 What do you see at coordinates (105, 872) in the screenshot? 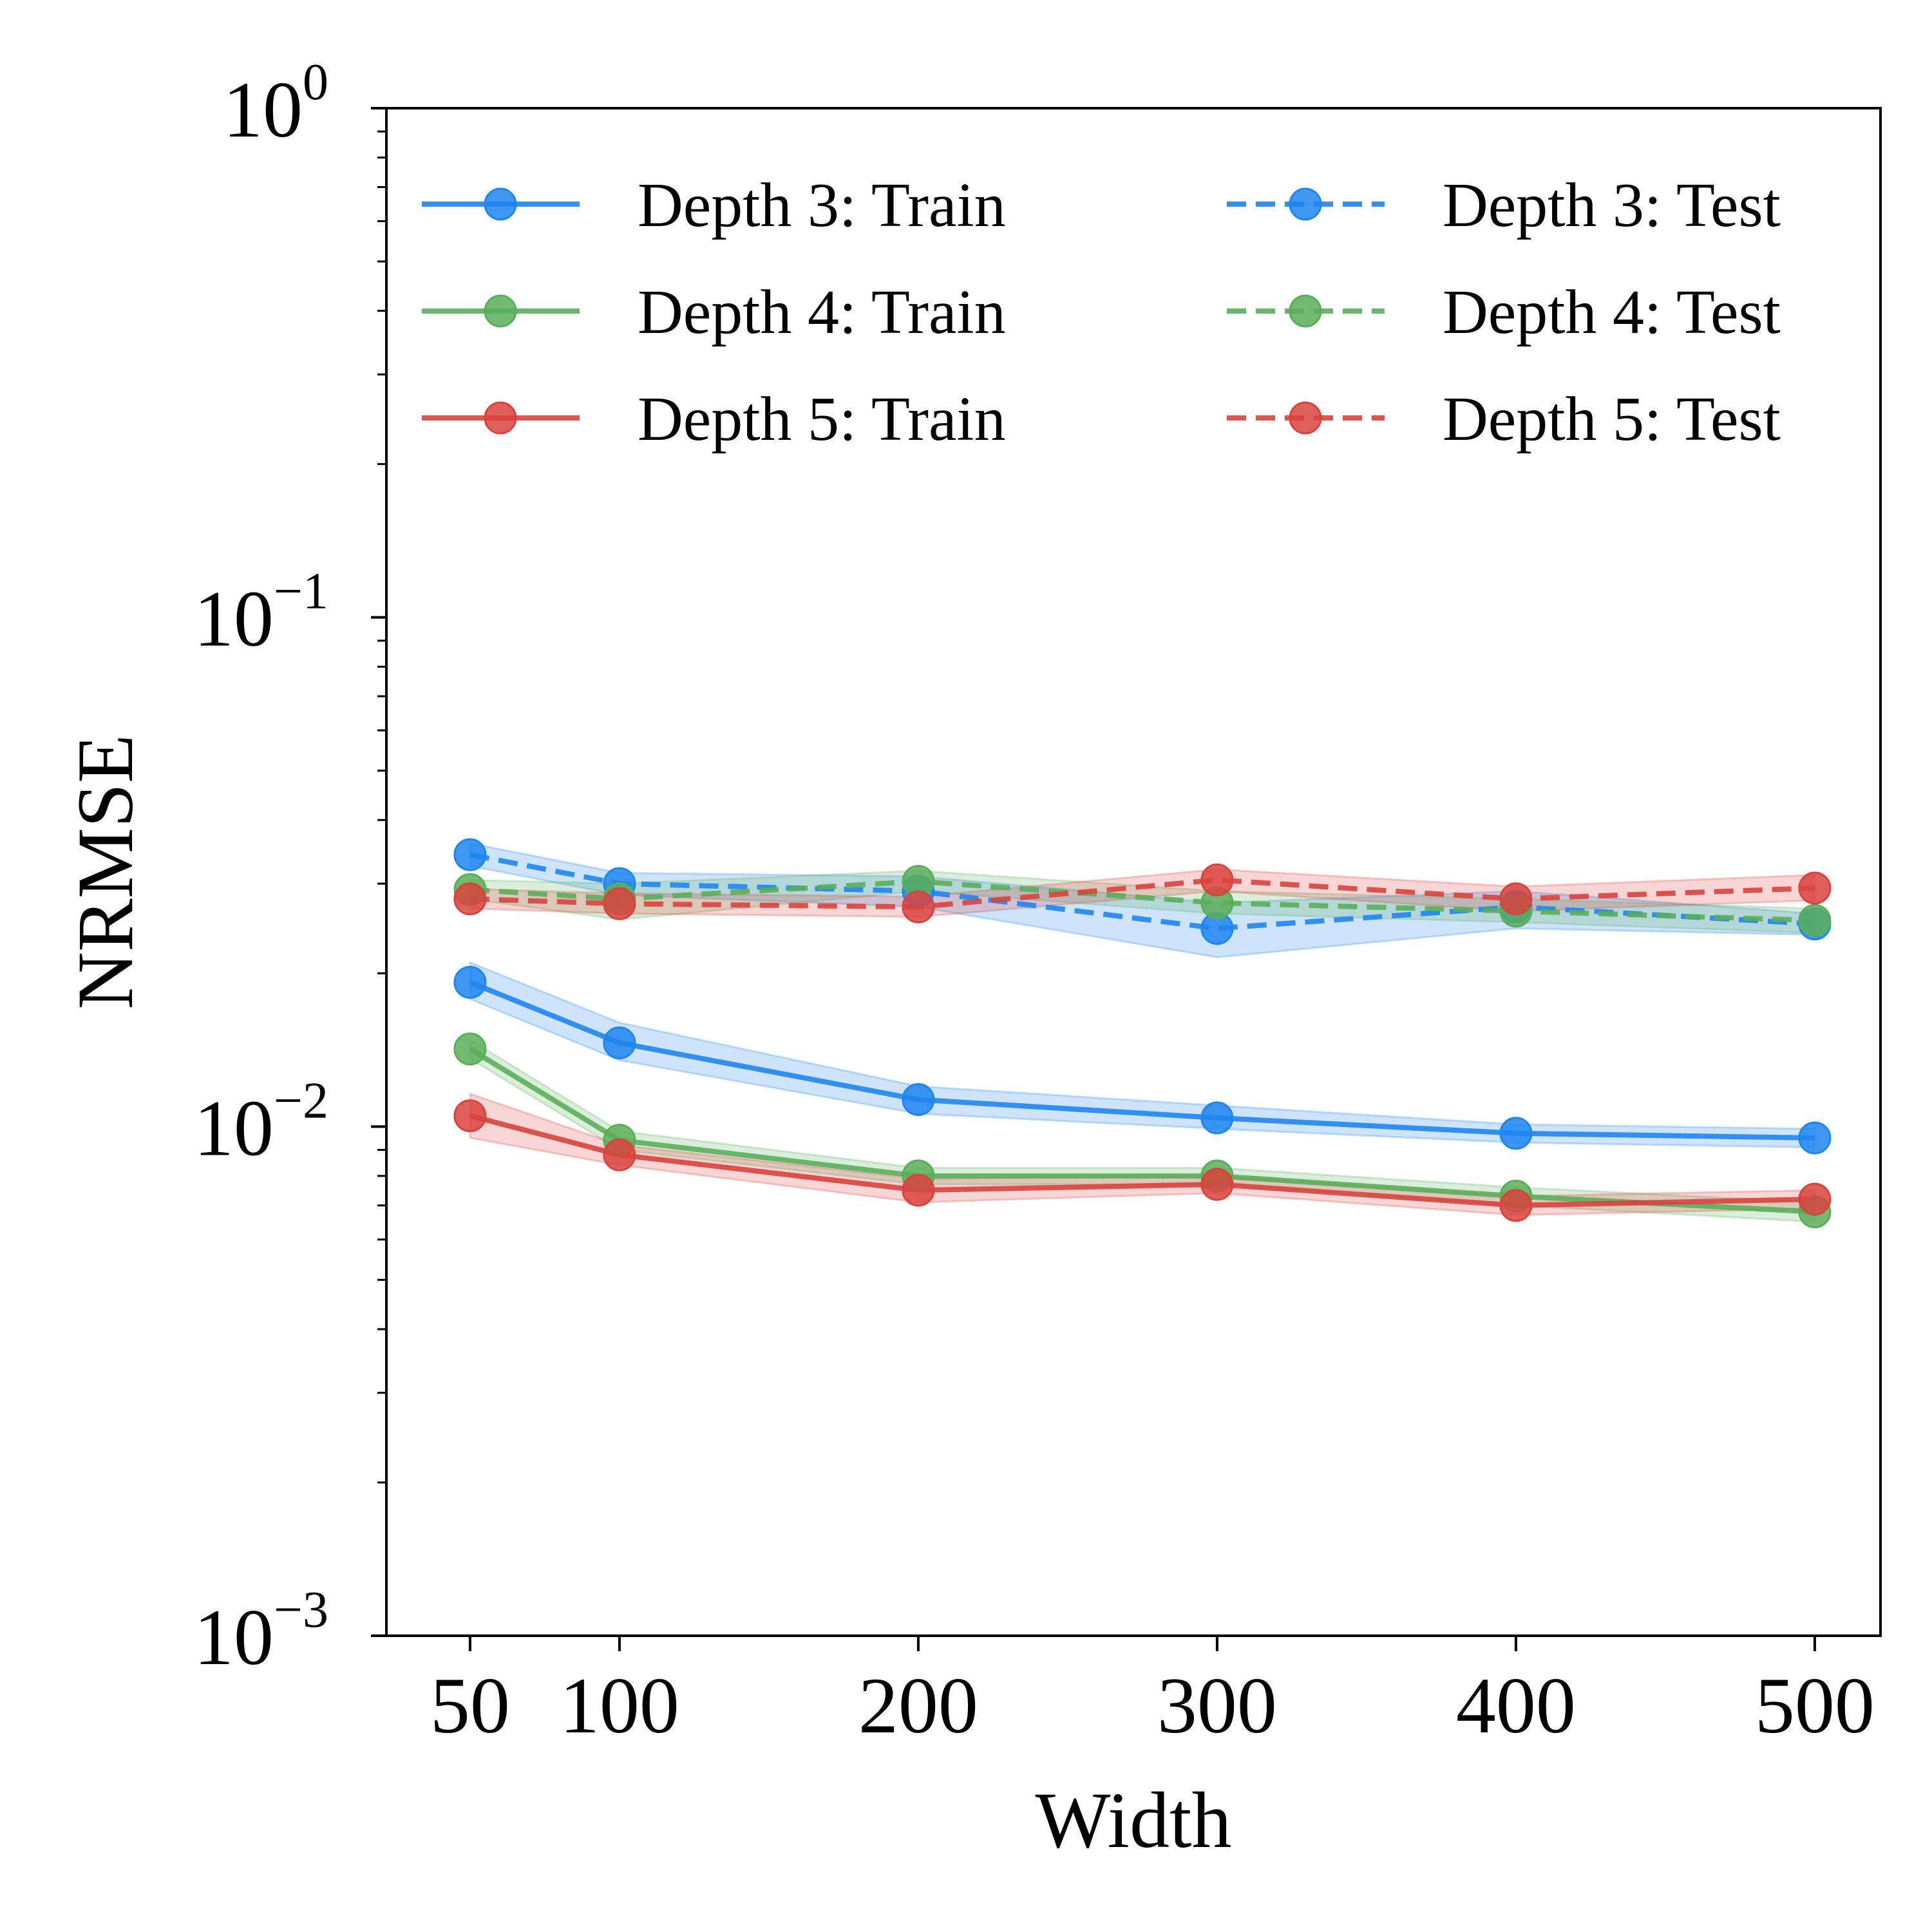
I see `y-axis-label: NRMSE` at bounding box center [105, 872].